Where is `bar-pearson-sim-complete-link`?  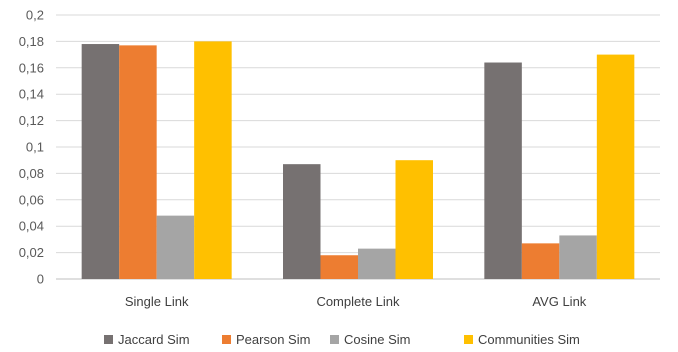
bar-pearson-sim-complete-link is located at coordinates (339, 267).